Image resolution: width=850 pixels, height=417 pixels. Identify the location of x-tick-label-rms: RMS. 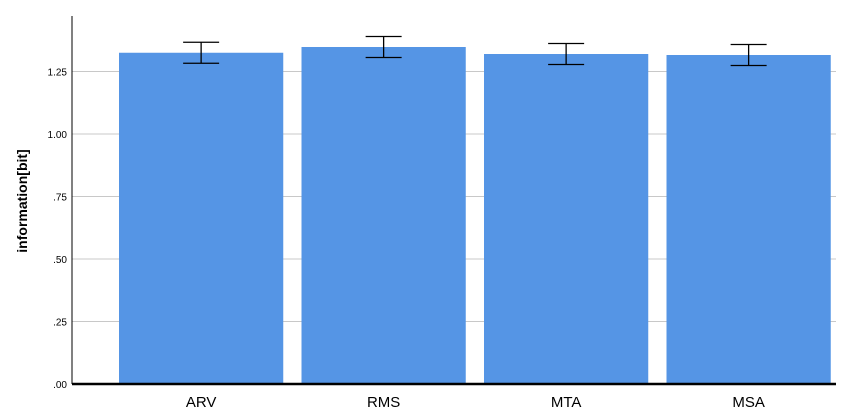
(383, 402).